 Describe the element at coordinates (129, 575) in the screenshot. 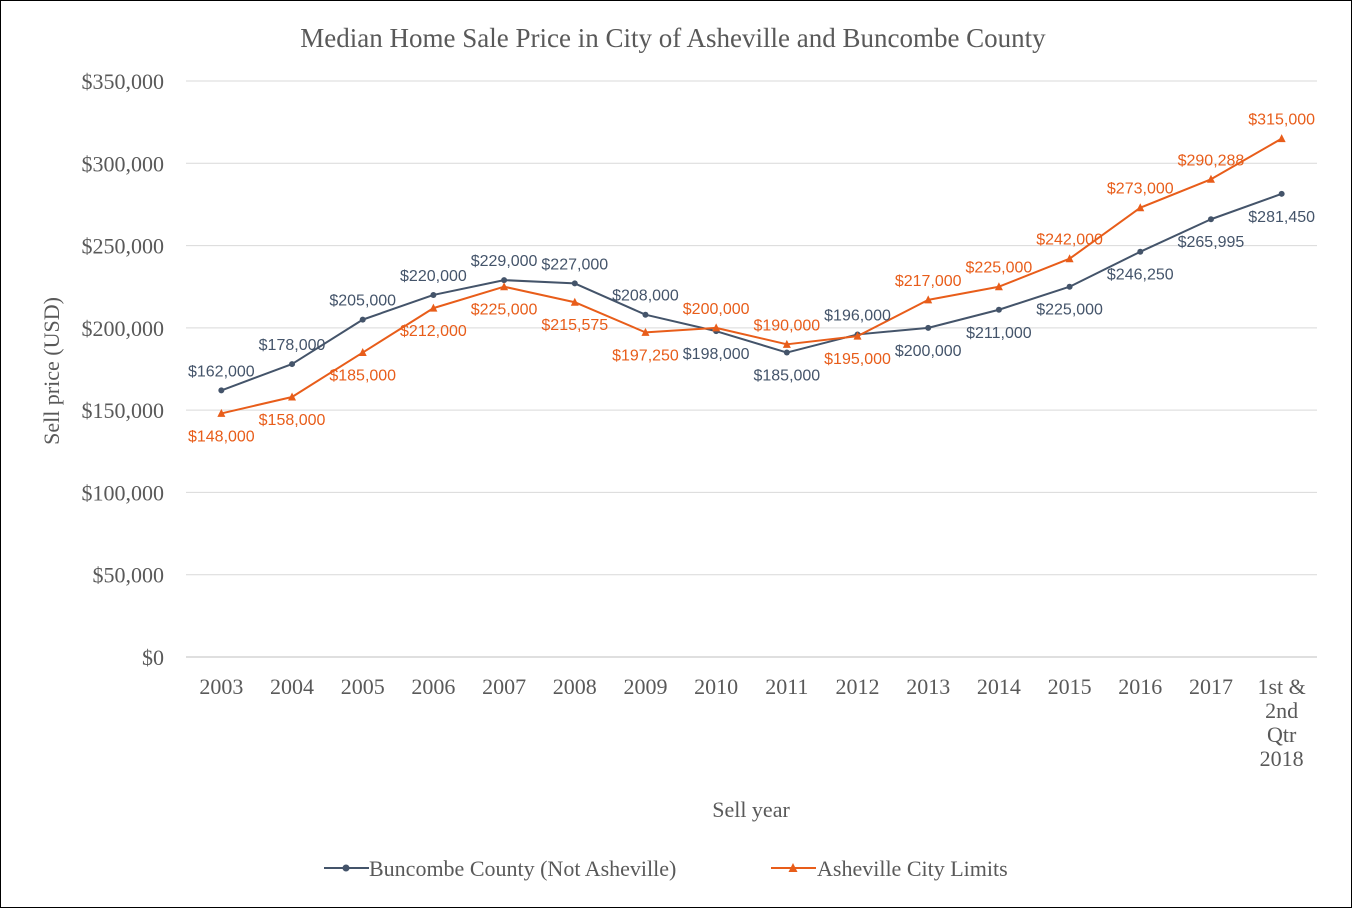

I see `y-tick-label: $50,000` at that location.